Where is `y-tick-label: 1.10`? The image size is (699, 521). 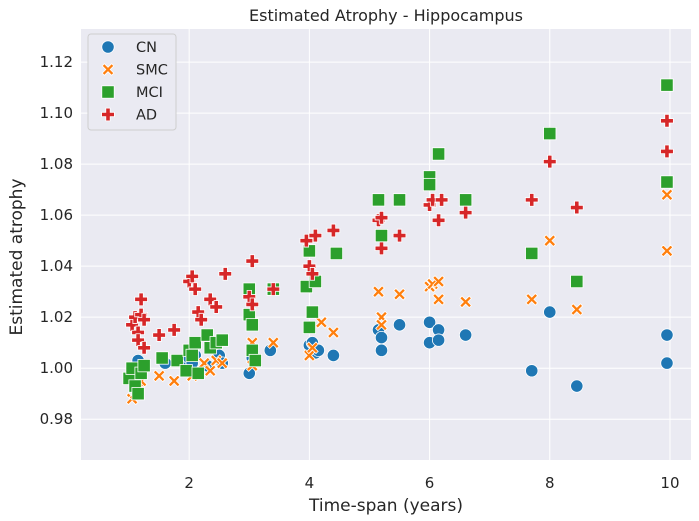
y-tick-label: 1.10 is located at coordinates (56, 113).